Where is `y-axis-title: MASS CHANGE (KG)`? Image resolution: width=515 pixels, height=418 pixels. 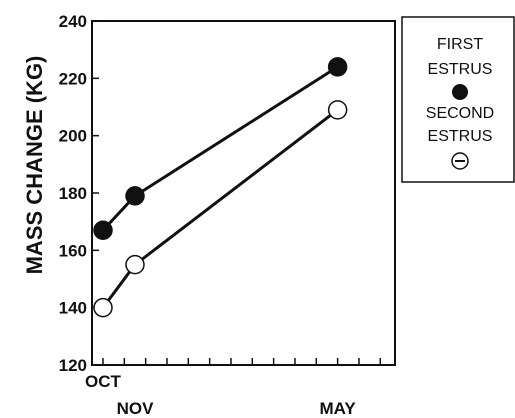
y-axis-title: MASS CHANGE (KG) is located at coordinates (34, 165).